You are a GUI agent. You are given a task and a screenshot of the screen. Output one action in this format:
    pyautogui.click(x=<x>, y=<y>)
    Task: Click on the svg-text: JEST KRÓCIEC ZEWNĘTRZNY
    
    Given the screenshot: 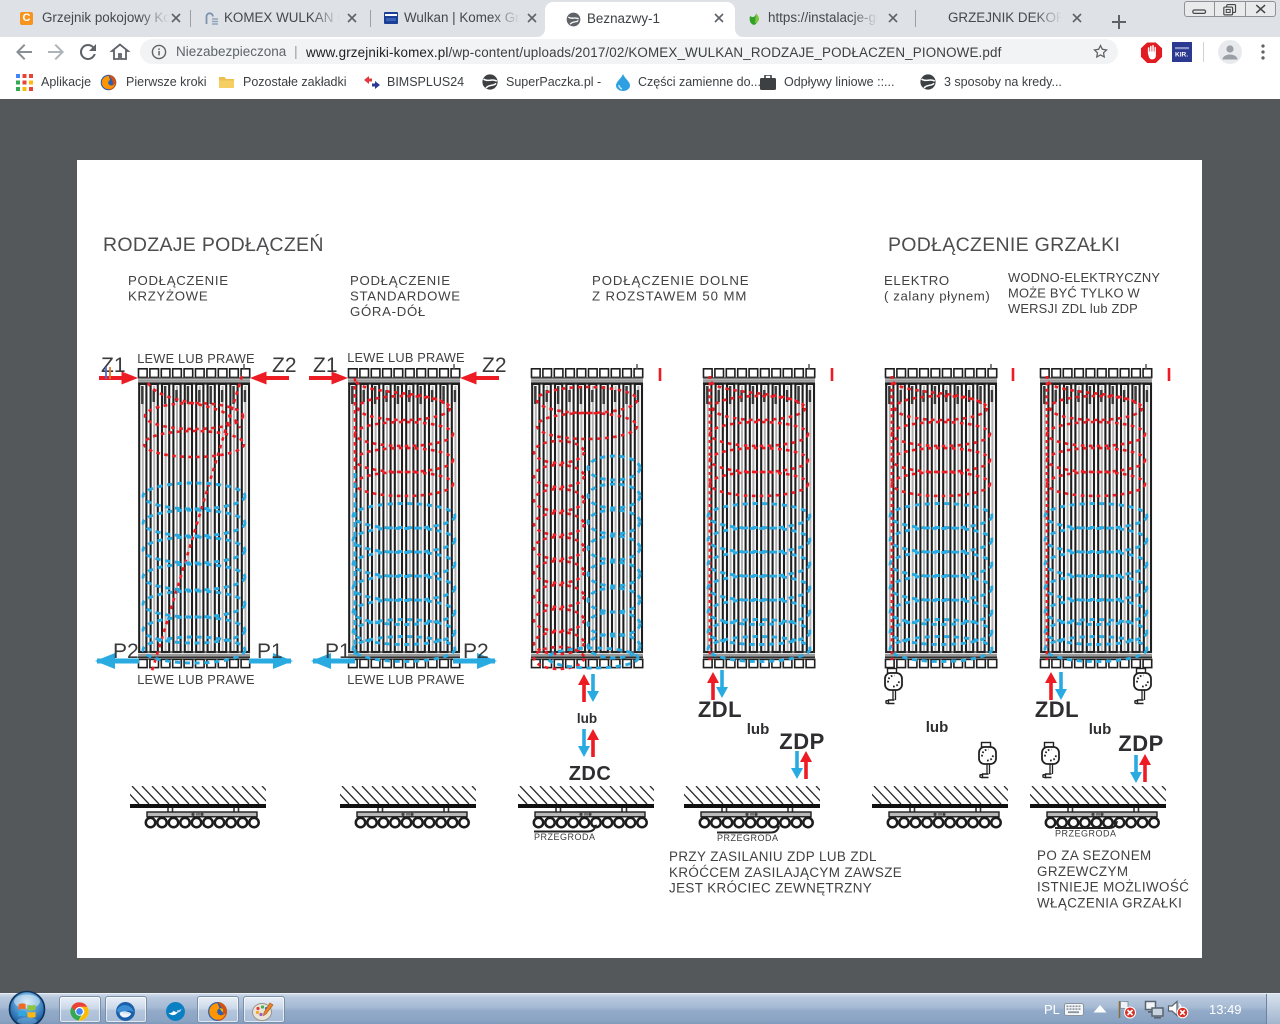 What is the action you would take?
    pyautogui.click(x=770, y=888)
    